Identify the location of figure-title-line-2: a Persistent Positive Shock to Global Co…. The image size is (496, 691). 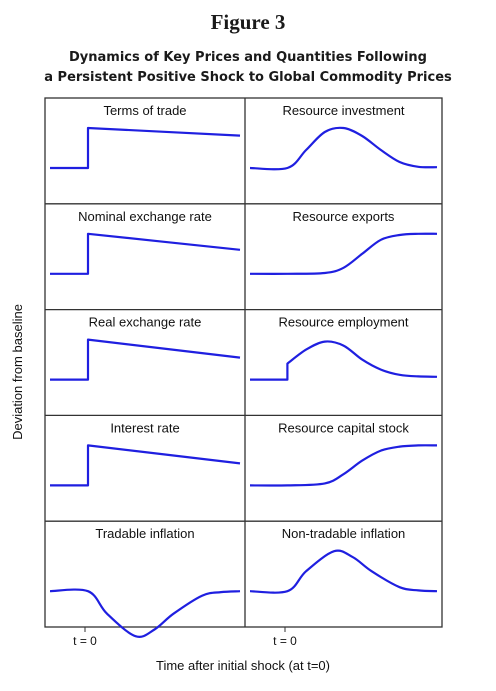
(248, 77).